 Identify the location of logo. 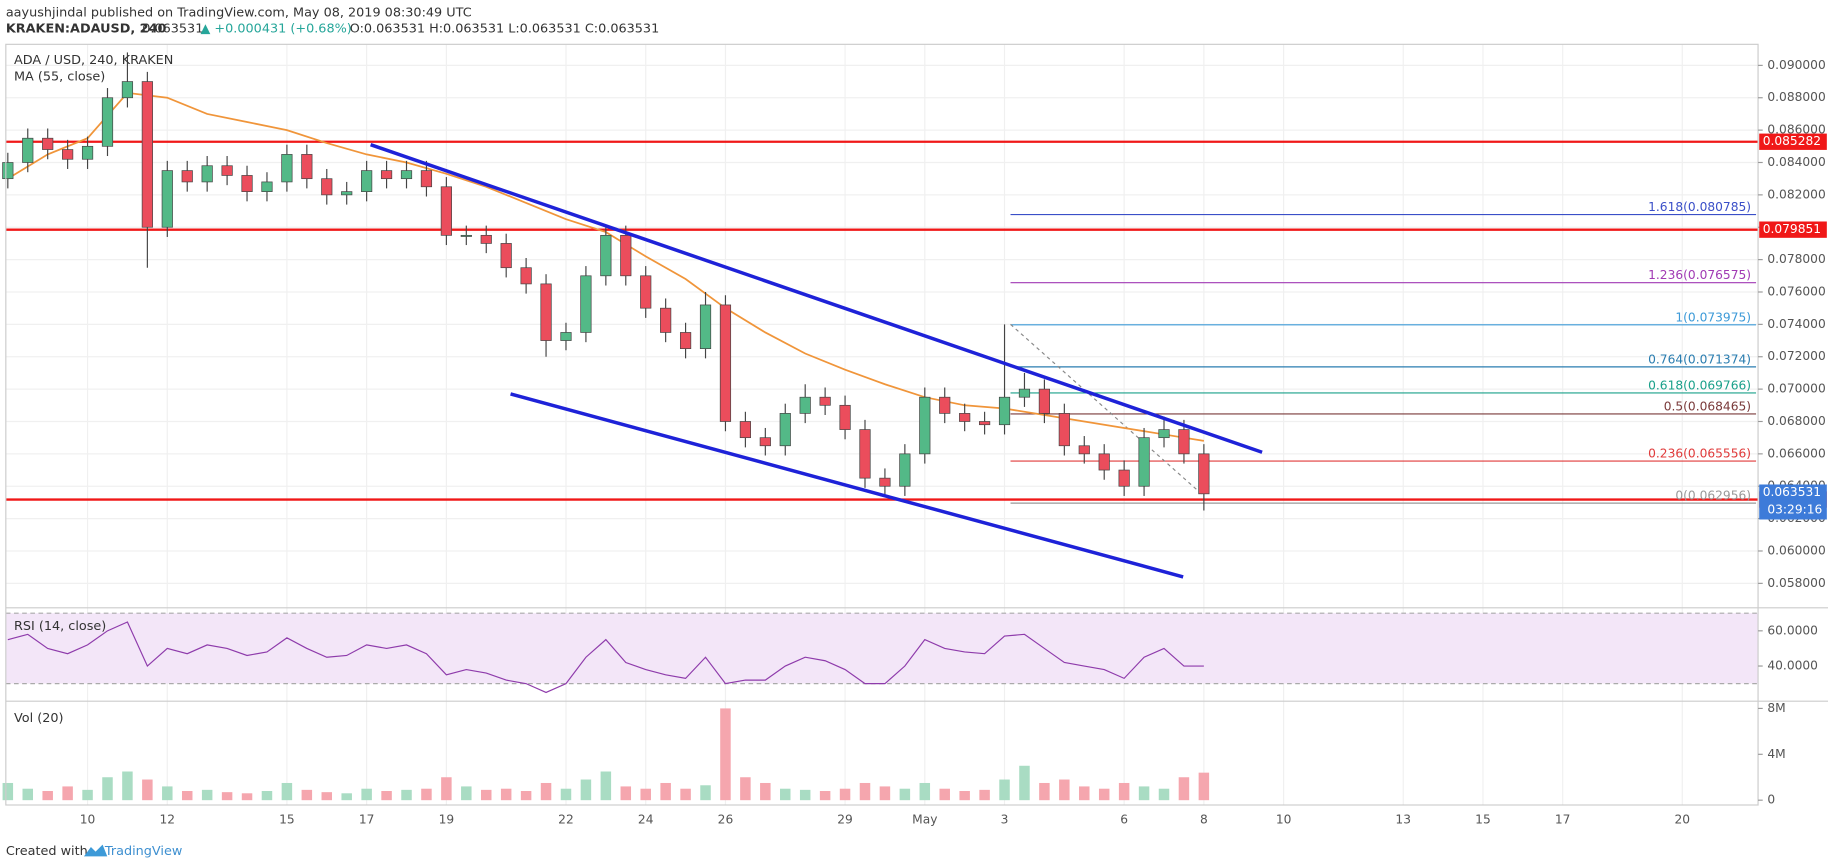
(95, 850).